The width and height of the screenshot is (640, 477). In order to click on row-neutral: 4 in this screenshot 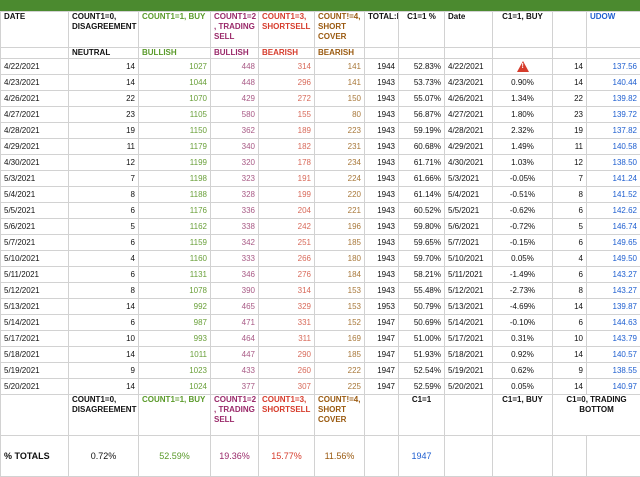, I will do `click(104, 259)`.